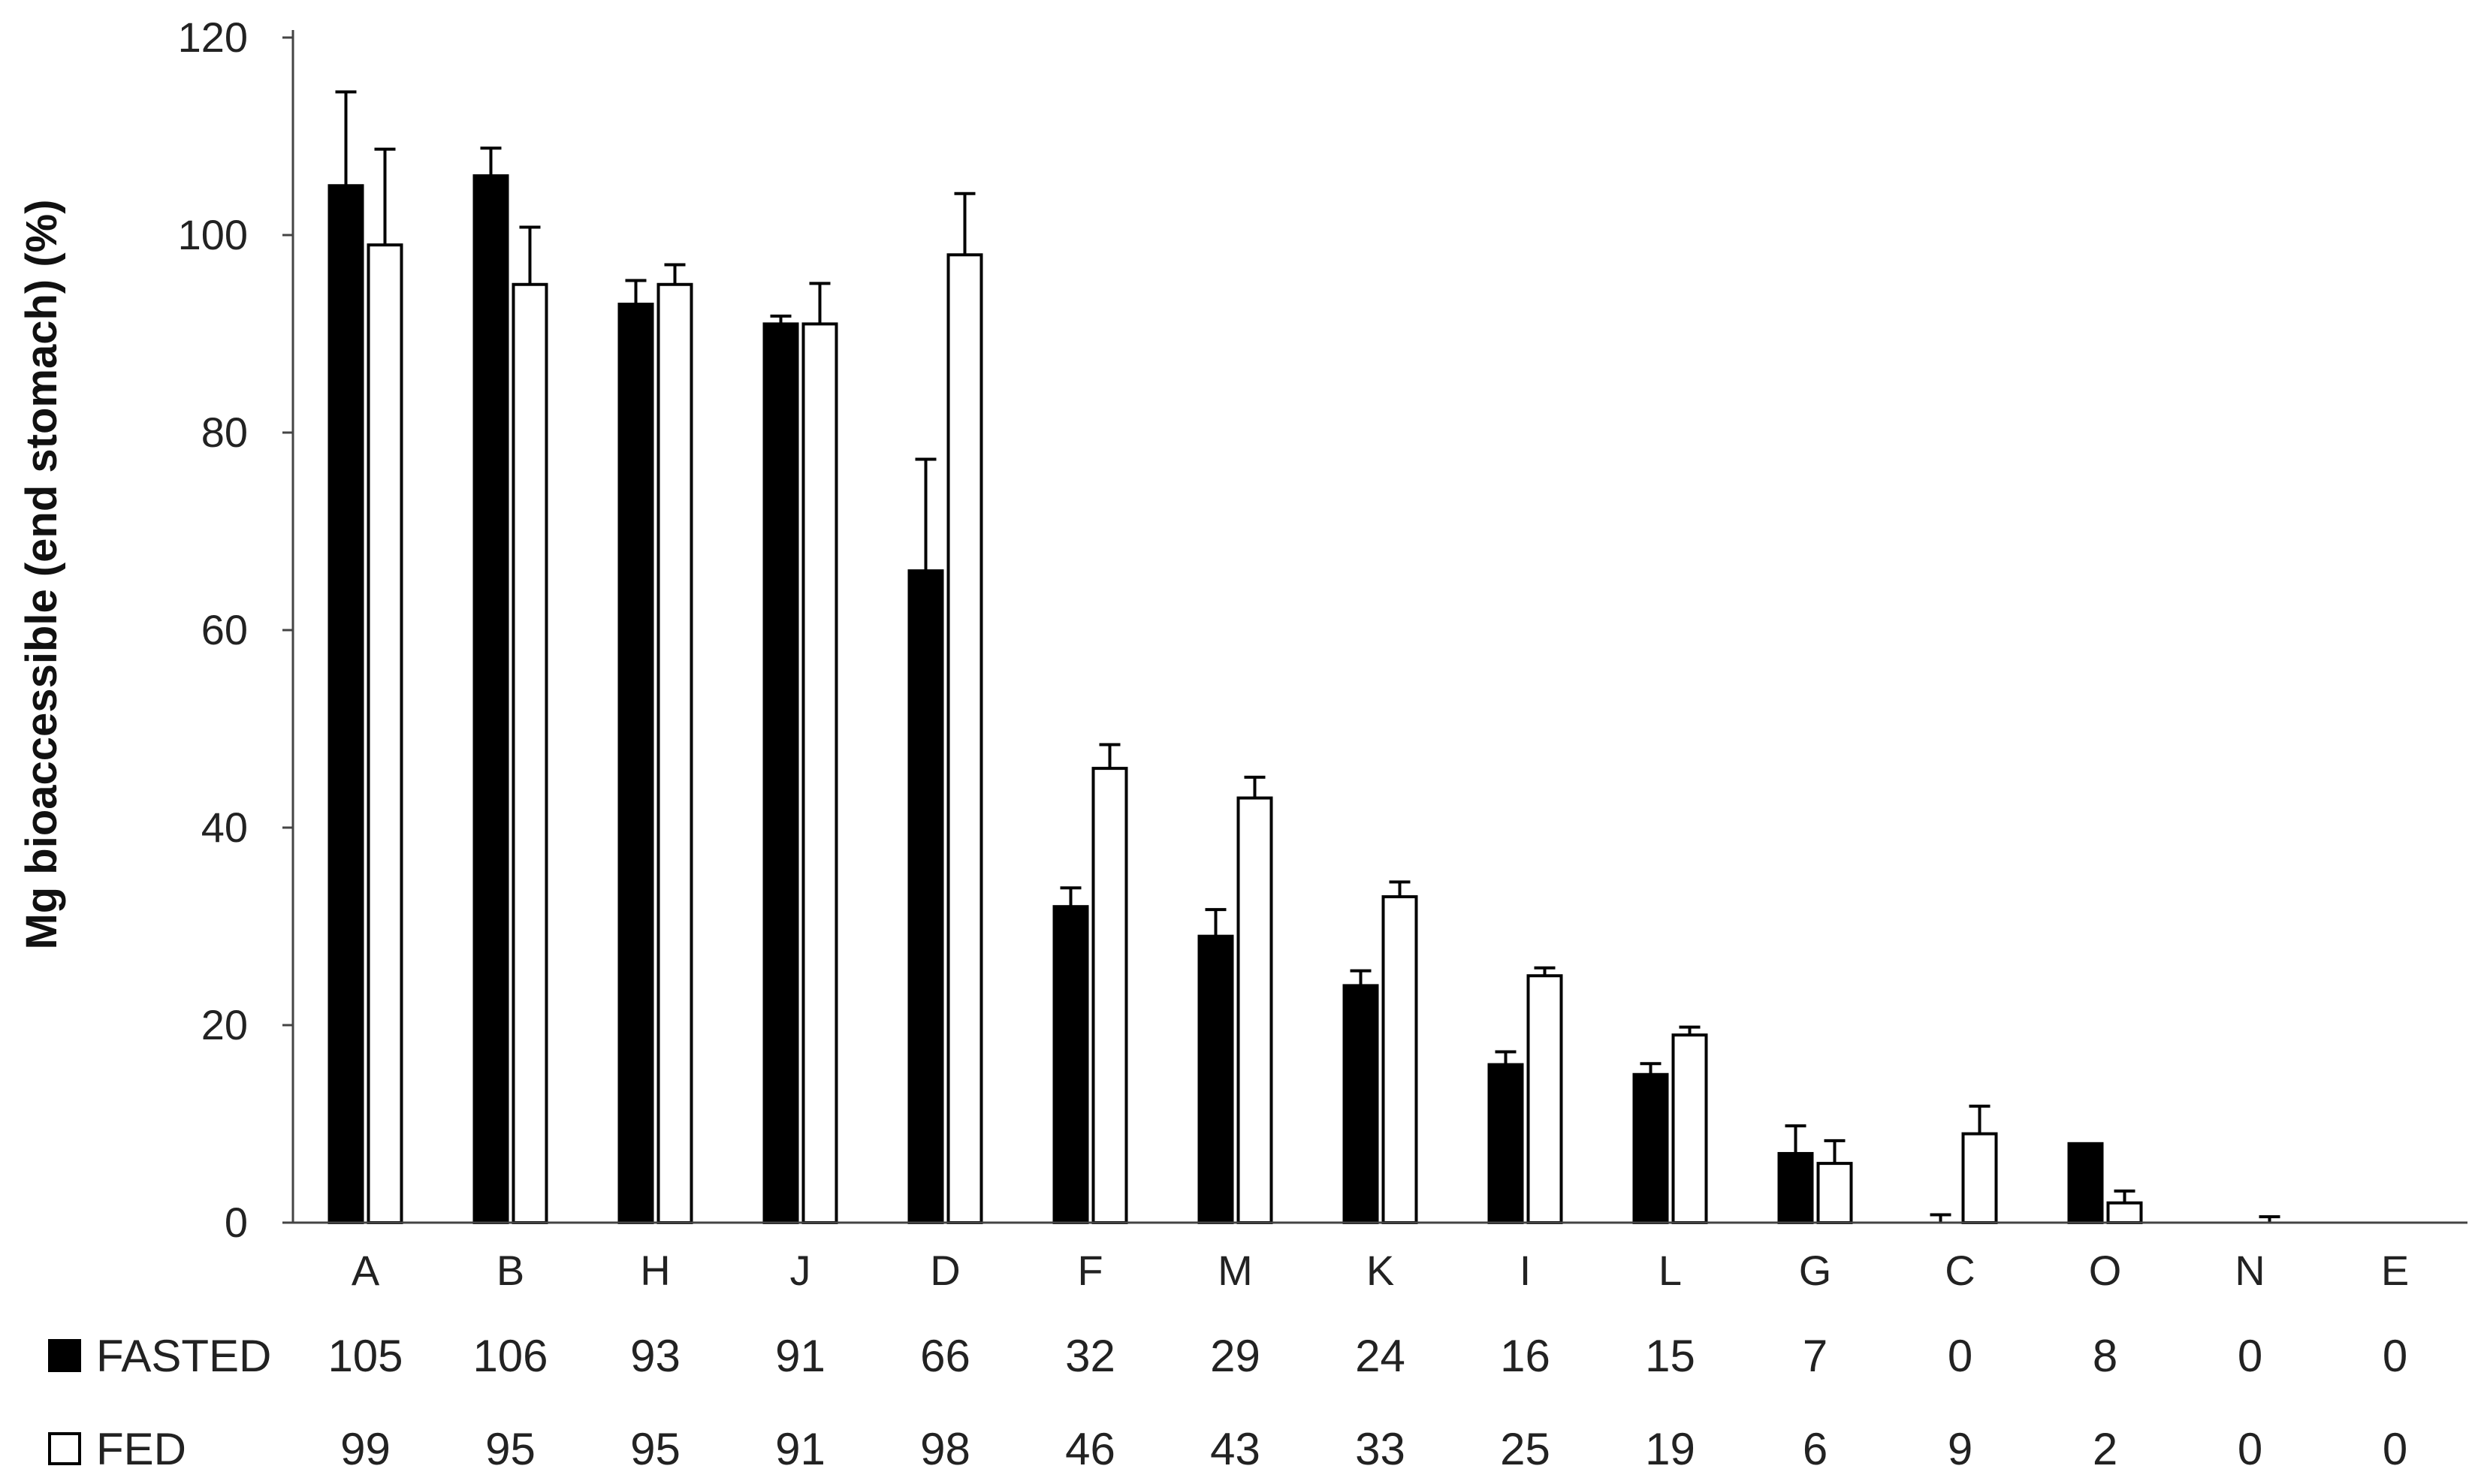 The width and height of the screenshot is (2481, 1484). Describe the element at coordinates (964, 738) in the screenshot. I see `bar-fed-d` at that location.